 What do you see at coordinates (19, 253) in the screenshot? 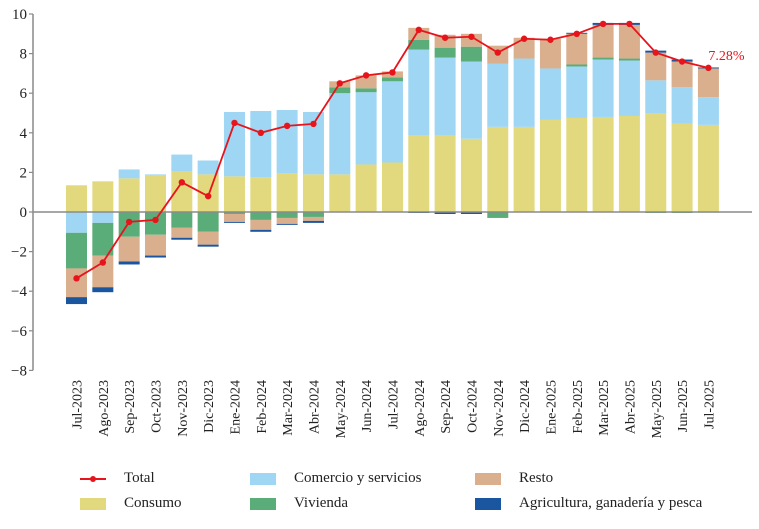
I see `y-tick-label: −2` at bounding box center [19, 253].